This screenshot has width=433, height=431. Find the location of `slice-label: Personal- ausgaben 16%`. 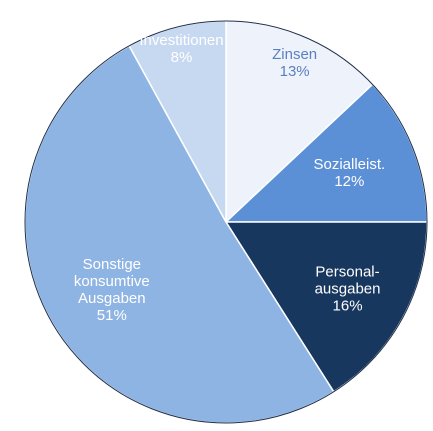

slice-label: Personal- ausgaben 16% is located at coordinates (348, 288).